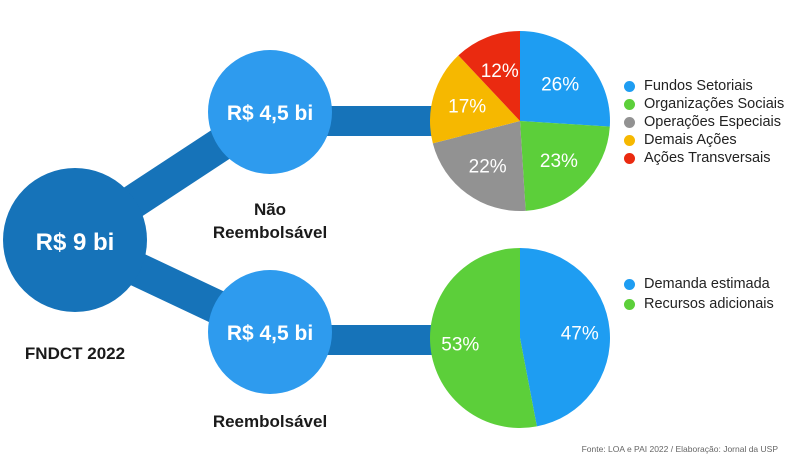 Image resolution: width=792 pixels, height=462 pixels. Describe the element at coordinates (559, 161) in the screenshot. I see `pie-label-organizacoes-sociais: 23%` at that location.